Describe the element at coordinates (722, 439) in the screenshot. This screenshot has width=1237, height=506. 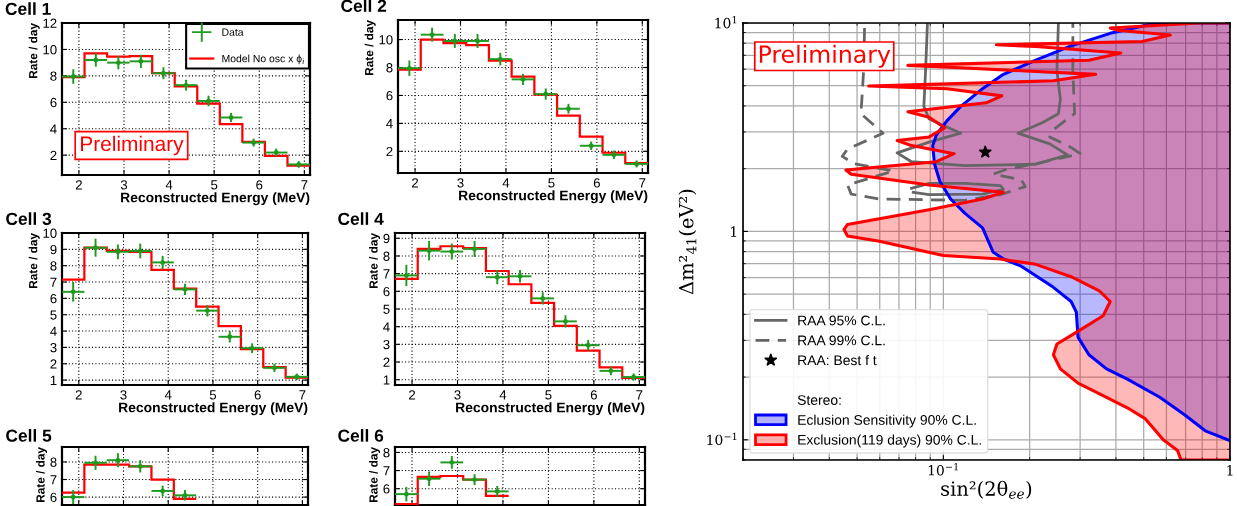
I see `y-tick-label: 10$^{−1}$` at that location.